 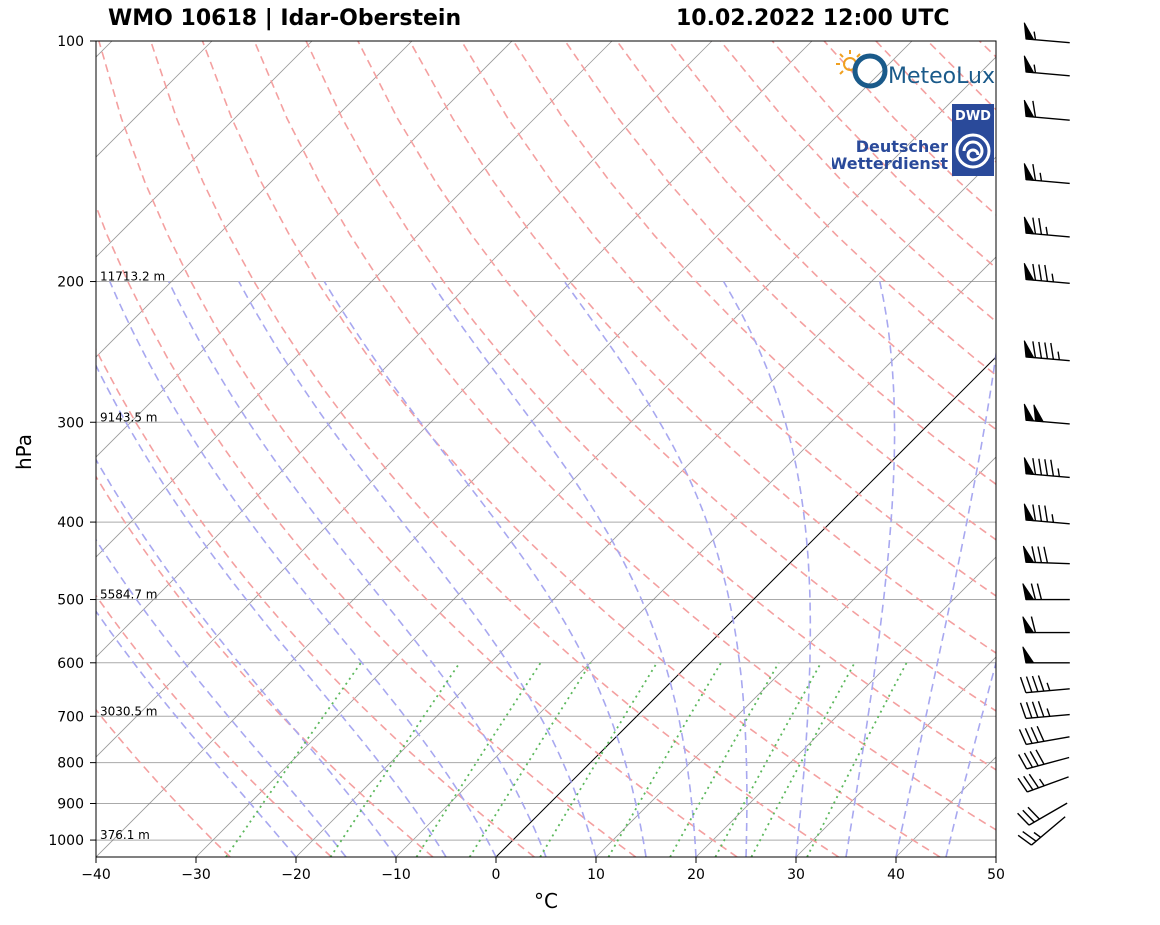 What do you see at coordinates (396, 875) in the screenshot?
I see `x-tick-label: −10` at bounding box center [396, 875].